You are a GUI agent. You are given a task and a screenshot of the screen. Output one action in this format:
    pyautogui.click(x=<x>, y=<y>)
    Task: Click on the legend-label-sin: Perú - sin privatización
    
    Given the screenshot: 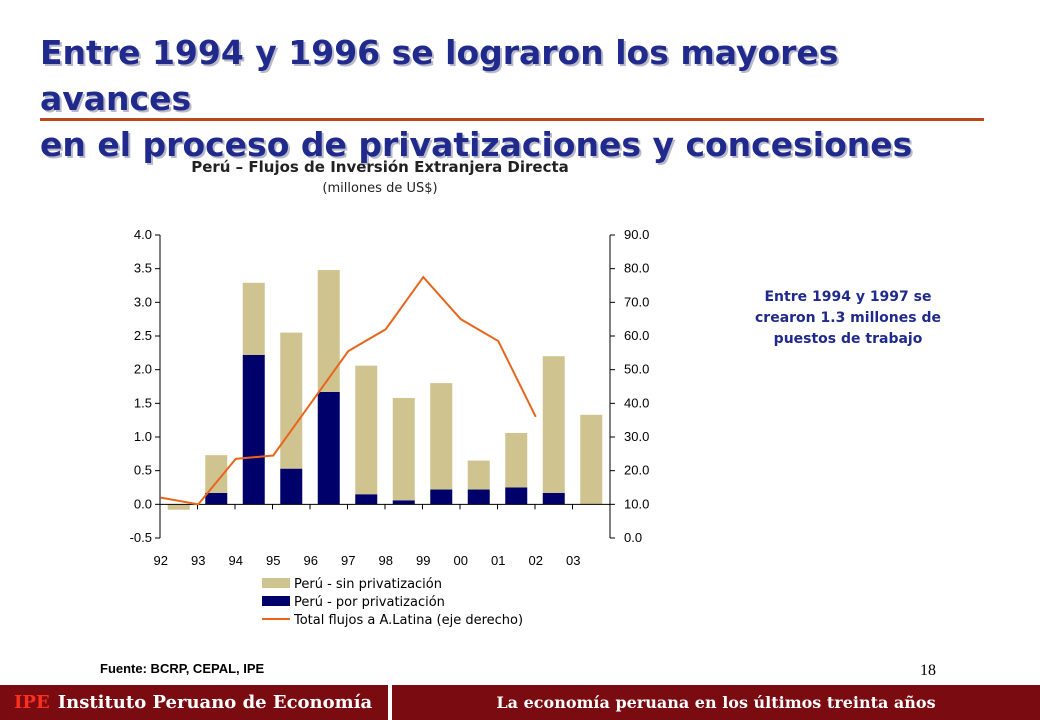 What is the action you would take?
    pyautogui.click(x=368, y=584)
    